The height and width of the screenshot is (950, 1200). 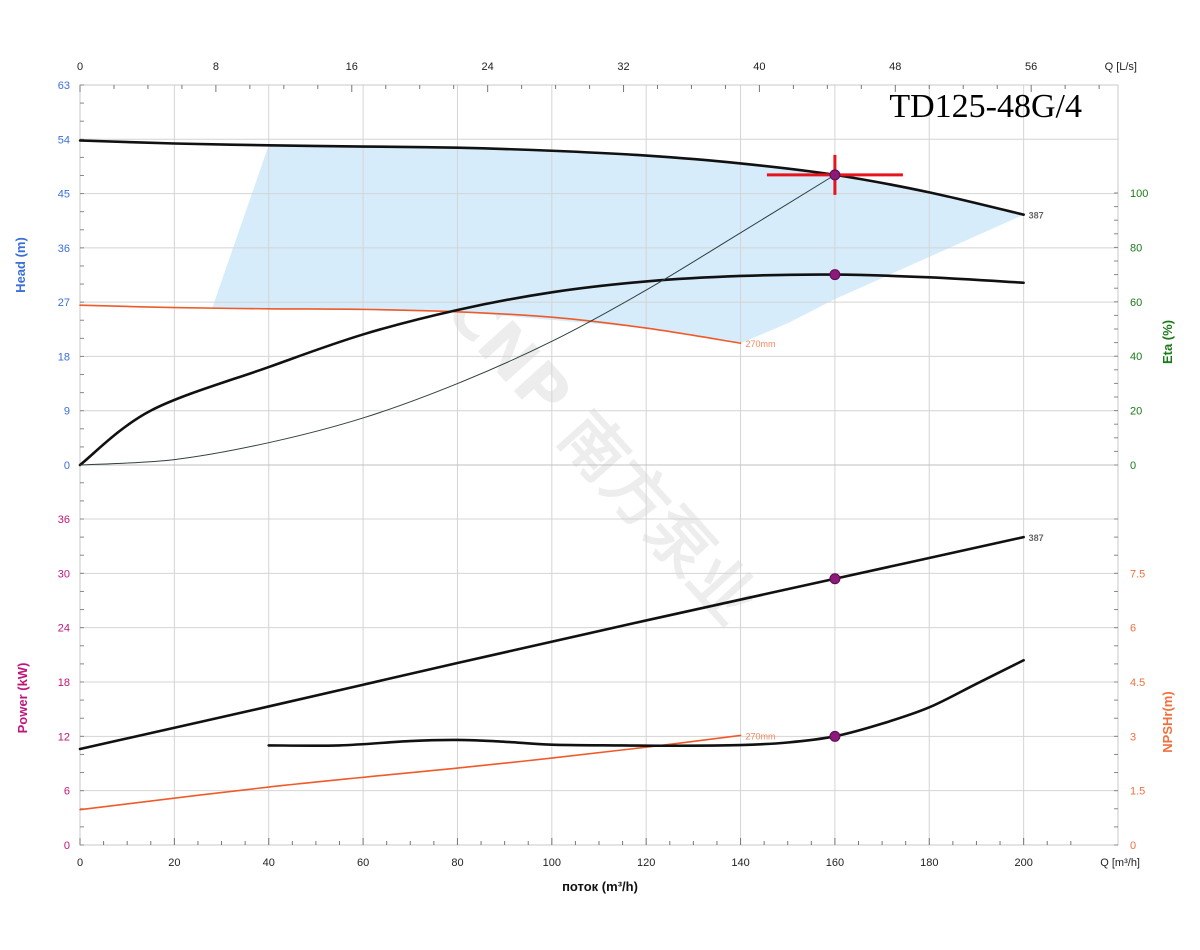 I want to click on series-npshr, so click(x=646, y=703).